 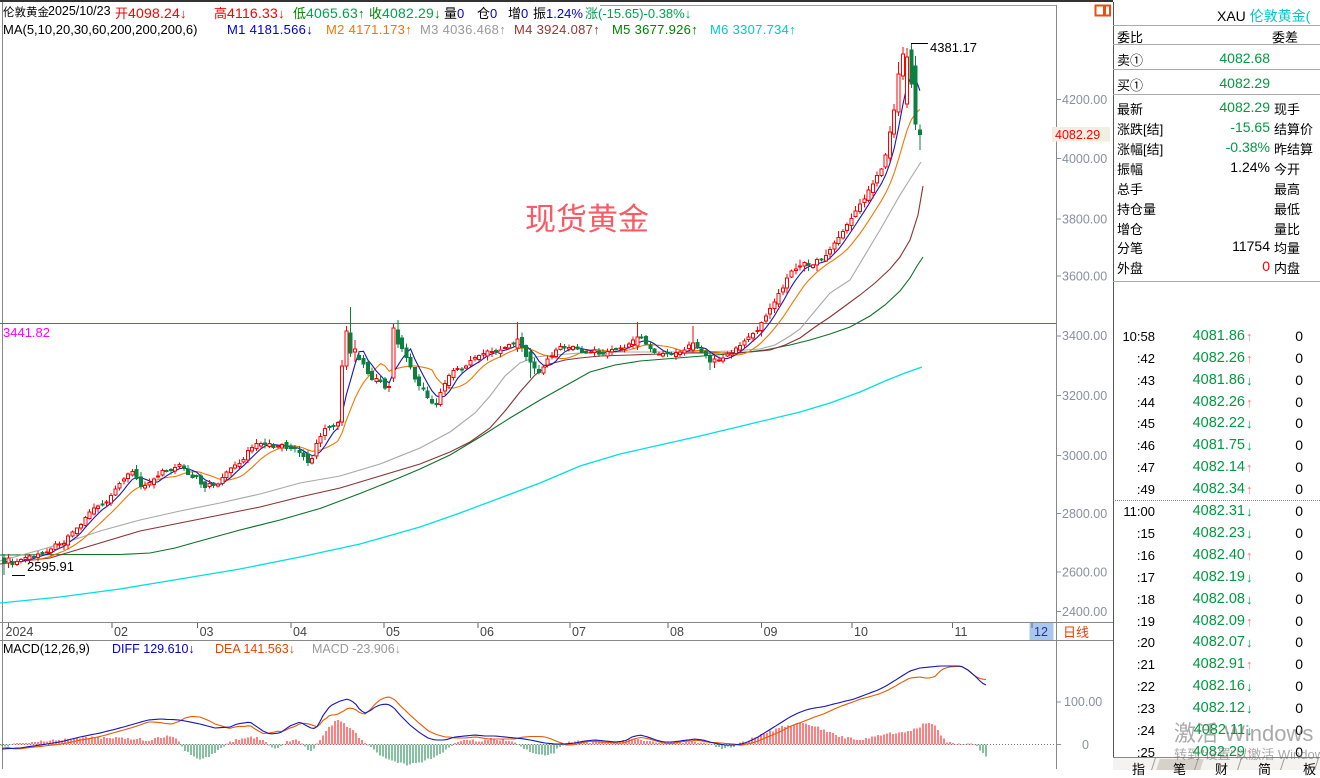 What do you see at coordinates (300, 632) in the screenshot?
I see `svg-text: 04` at bounding box center [300, 632].